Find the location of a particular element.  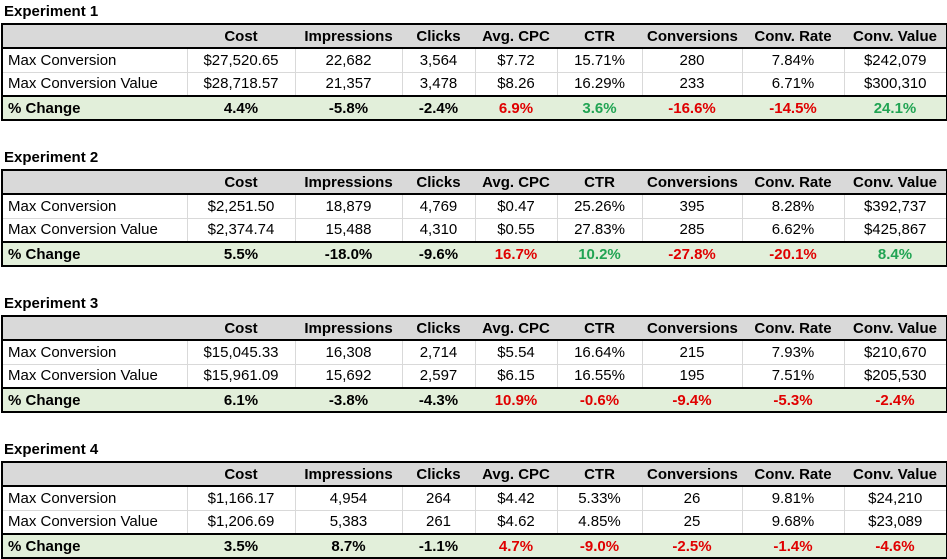

percent-change-cell: 5.5% is located at coordinates (241, 253).